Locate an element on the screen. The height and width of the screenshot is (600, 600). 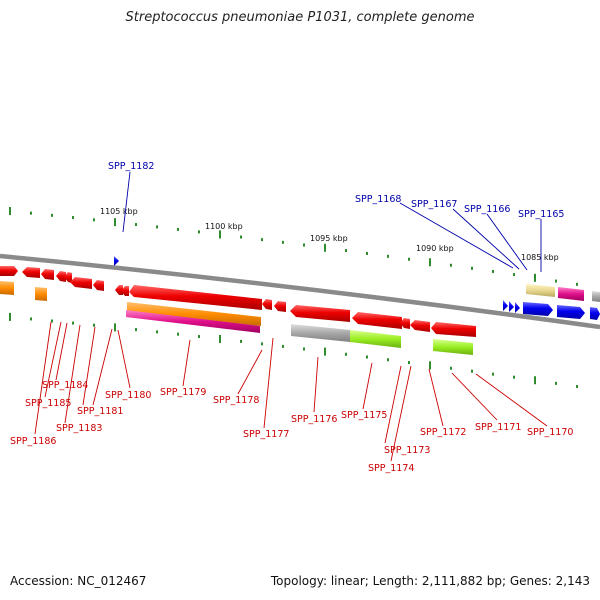
gene-label-spp-1167: SPP_1167 is located at coordinates (434, 204).